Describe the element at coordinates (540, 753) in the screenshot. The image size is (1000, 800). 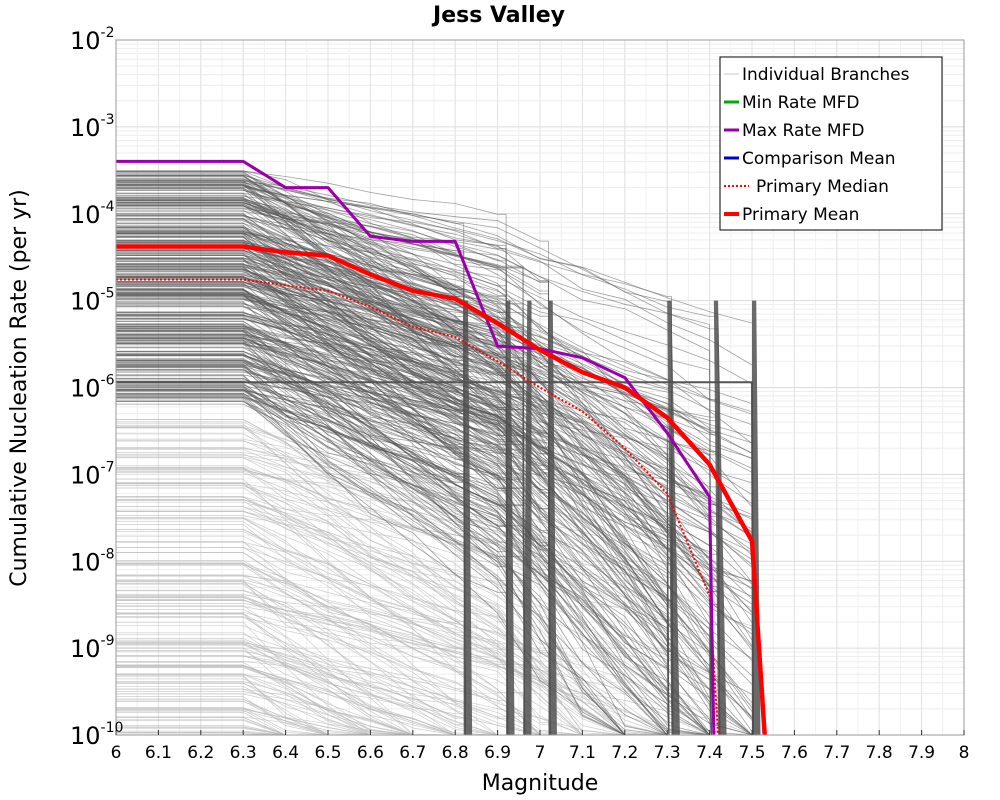
I see `x-tick-label: 7` at that location.